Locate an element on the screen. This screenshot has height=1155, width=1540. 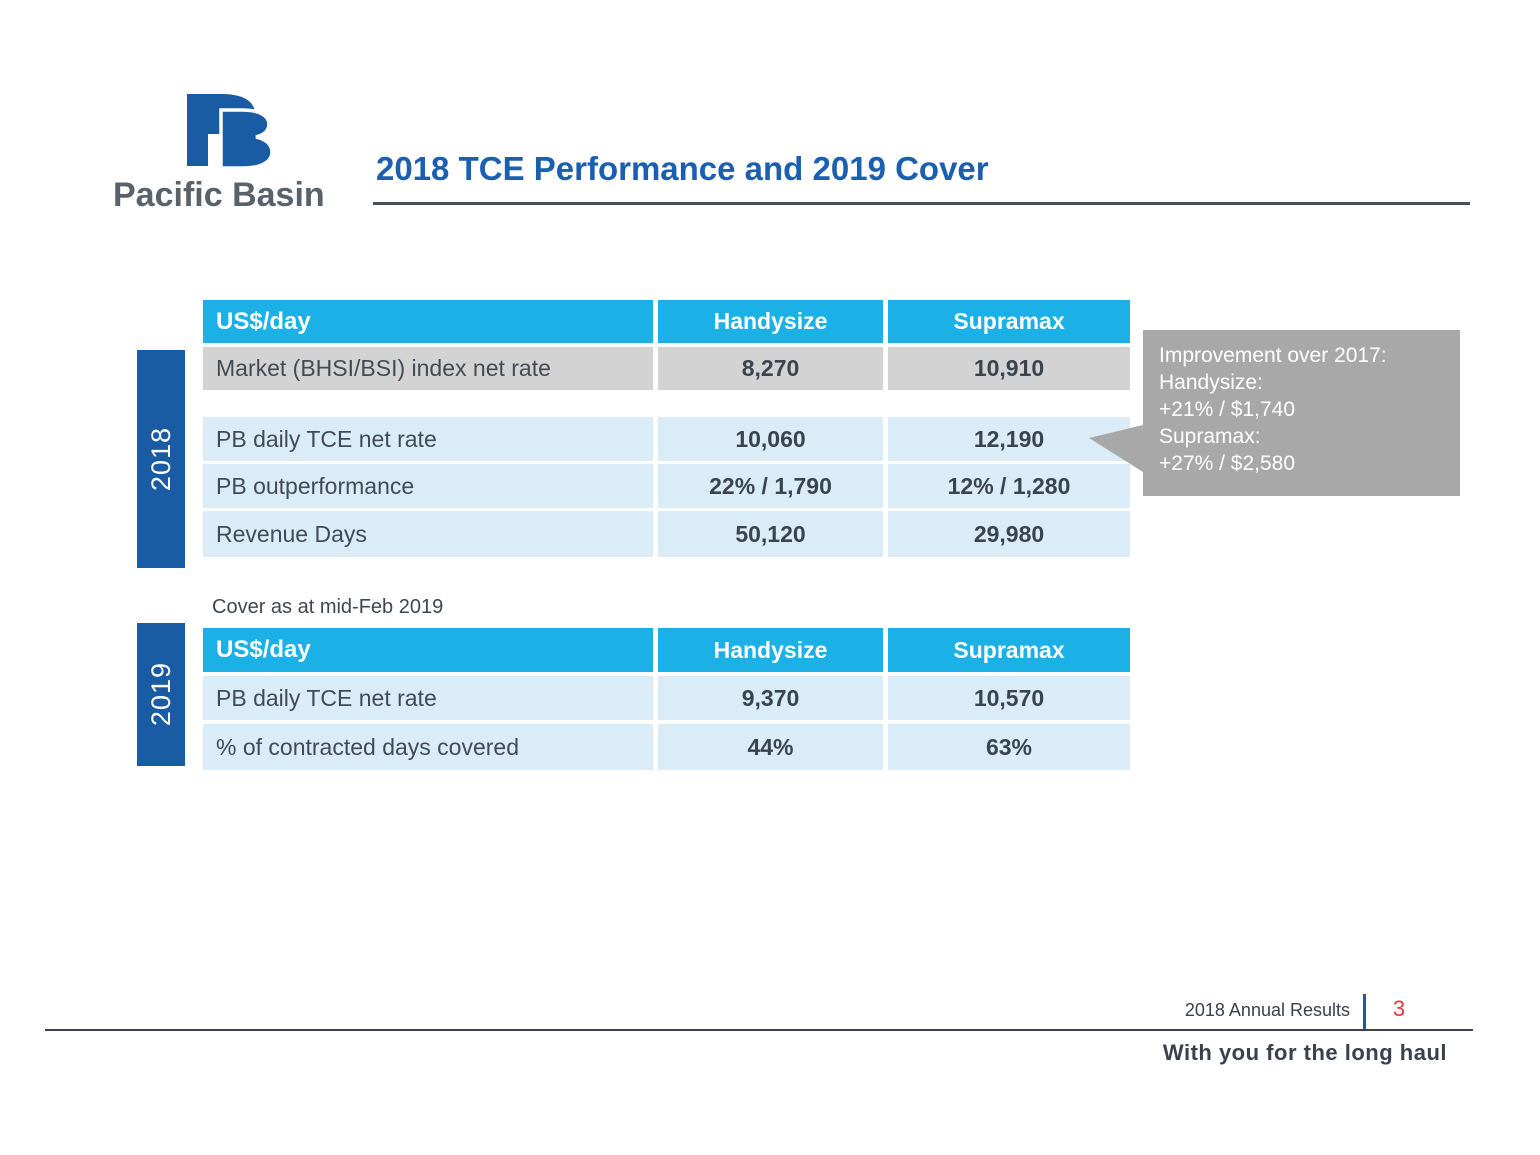
year-tab-2018: 2018 is located at coordinates (161, 459).